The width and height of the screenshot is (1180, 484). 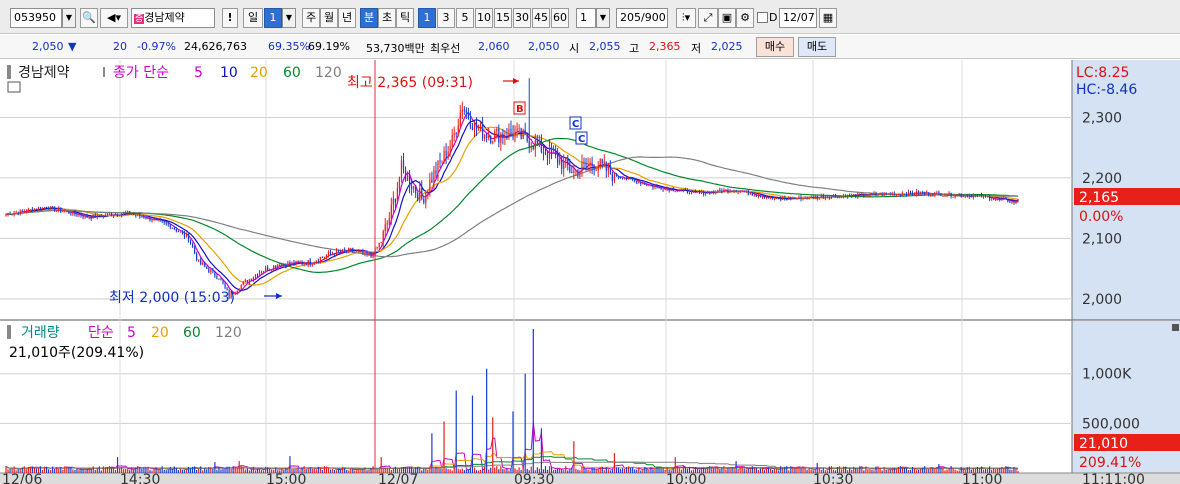 What do you see at coordinates (708, 18) in the screenshot?
I see `drawing-tools-icon: ⤢` at bounding box center [708, 18].